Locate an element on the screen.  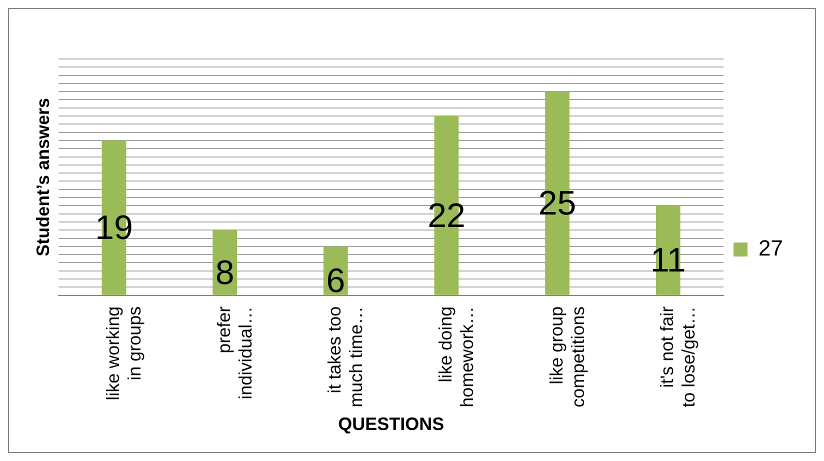
data-label: 25 is located at coordinates (557, 203).